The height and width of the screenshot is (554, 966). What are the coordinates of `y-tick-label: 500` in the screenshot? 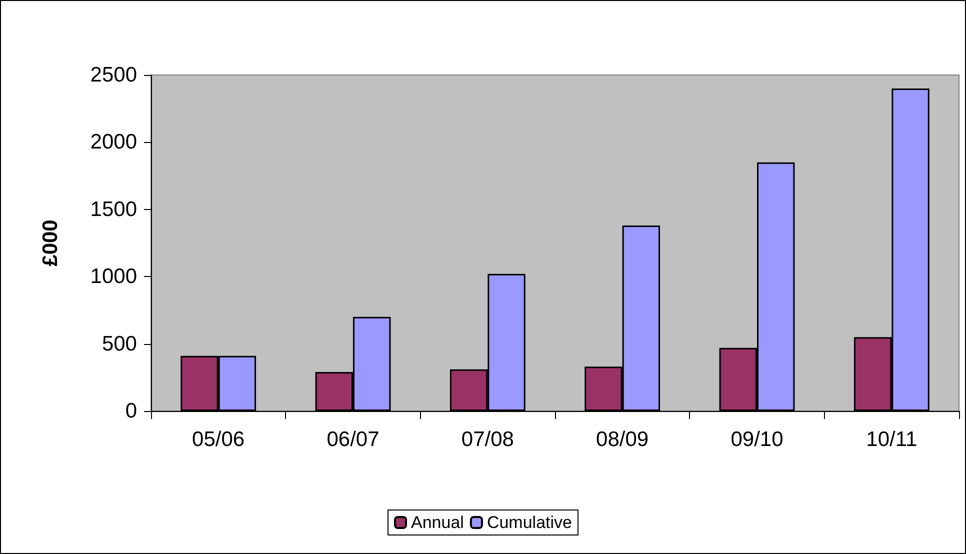 It's located at (119, 344).